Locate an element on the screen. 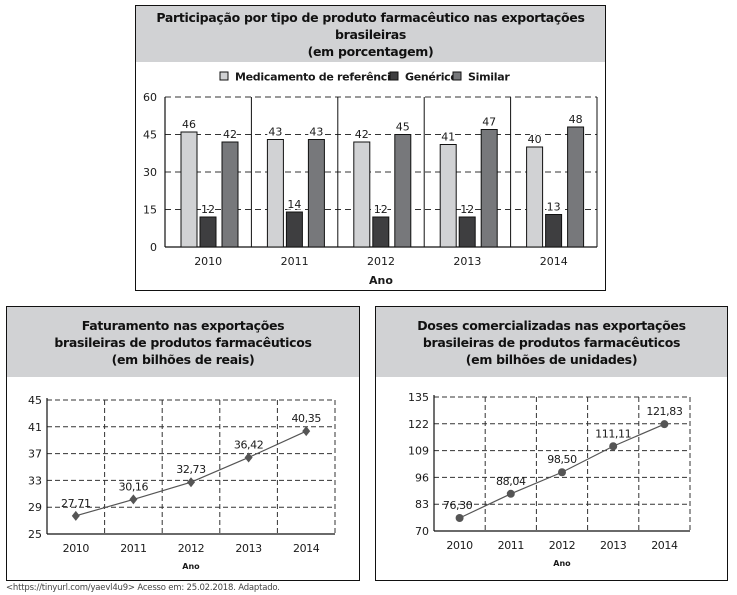 This screenshot has width=737, height=595. doses-point-2012 is located at coordinates (562, 472).